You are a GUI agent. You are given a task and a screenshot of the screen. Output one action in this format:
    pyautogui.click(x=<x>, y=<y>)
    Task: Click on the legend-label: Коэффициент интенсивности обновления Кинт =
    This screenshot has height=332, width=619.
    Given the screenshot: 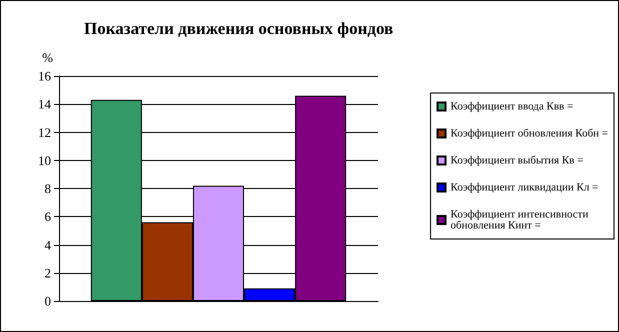 What is the action you would take?
    pyautogui.click(x=519, y=220)
    